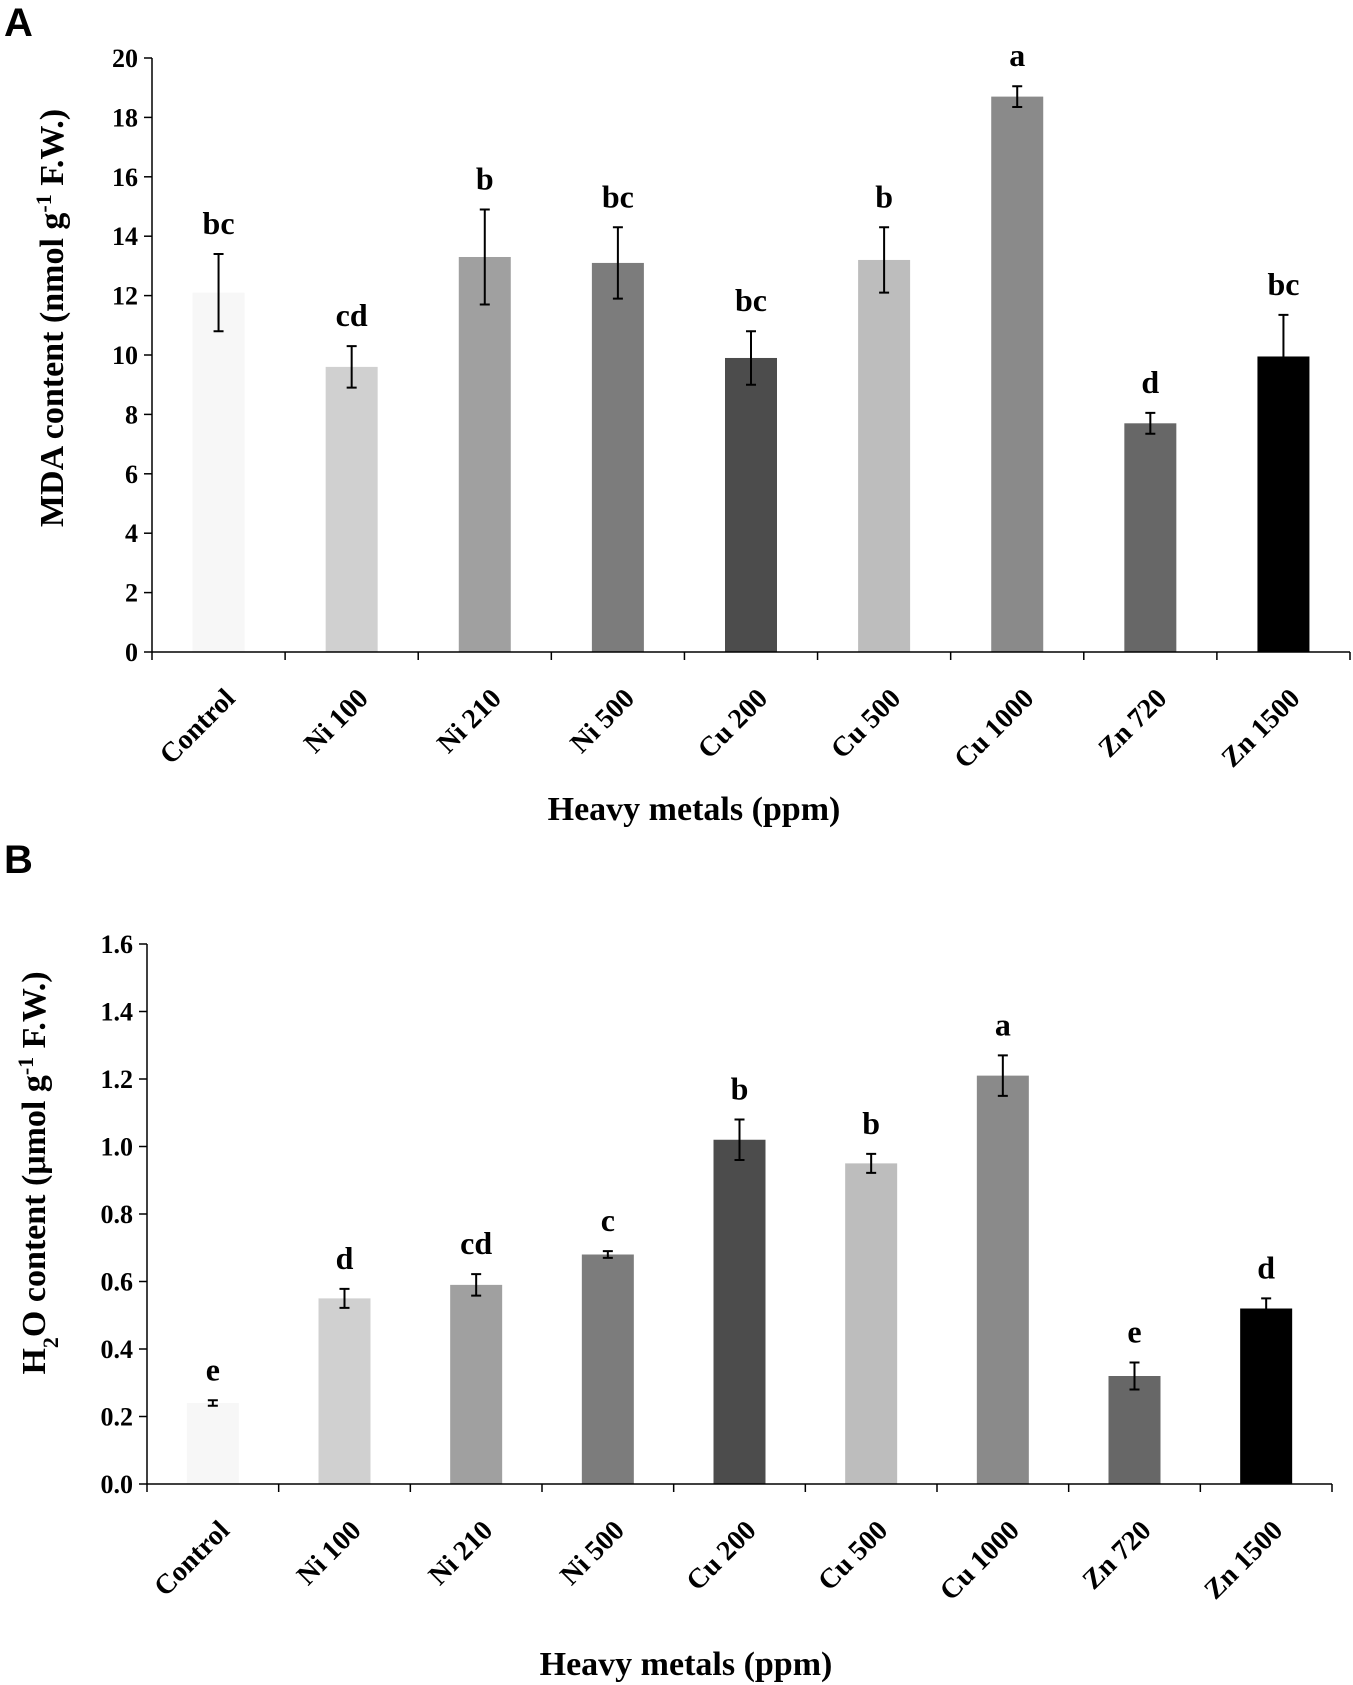 This screenshot has width=1353, height=1685. What do you see at coordinates (117, 1349) in the screenshot?
I see `chart-b-y-tick-label: 0.4` at bounding box center [117, 1349].